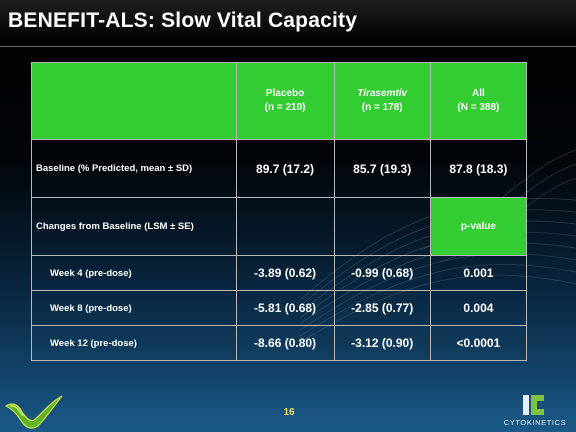 The image size is (576, 432). Describe the element at coordinates (478, 343) in the screenshot. I see `week-pvalue: <0.0001` at that location.